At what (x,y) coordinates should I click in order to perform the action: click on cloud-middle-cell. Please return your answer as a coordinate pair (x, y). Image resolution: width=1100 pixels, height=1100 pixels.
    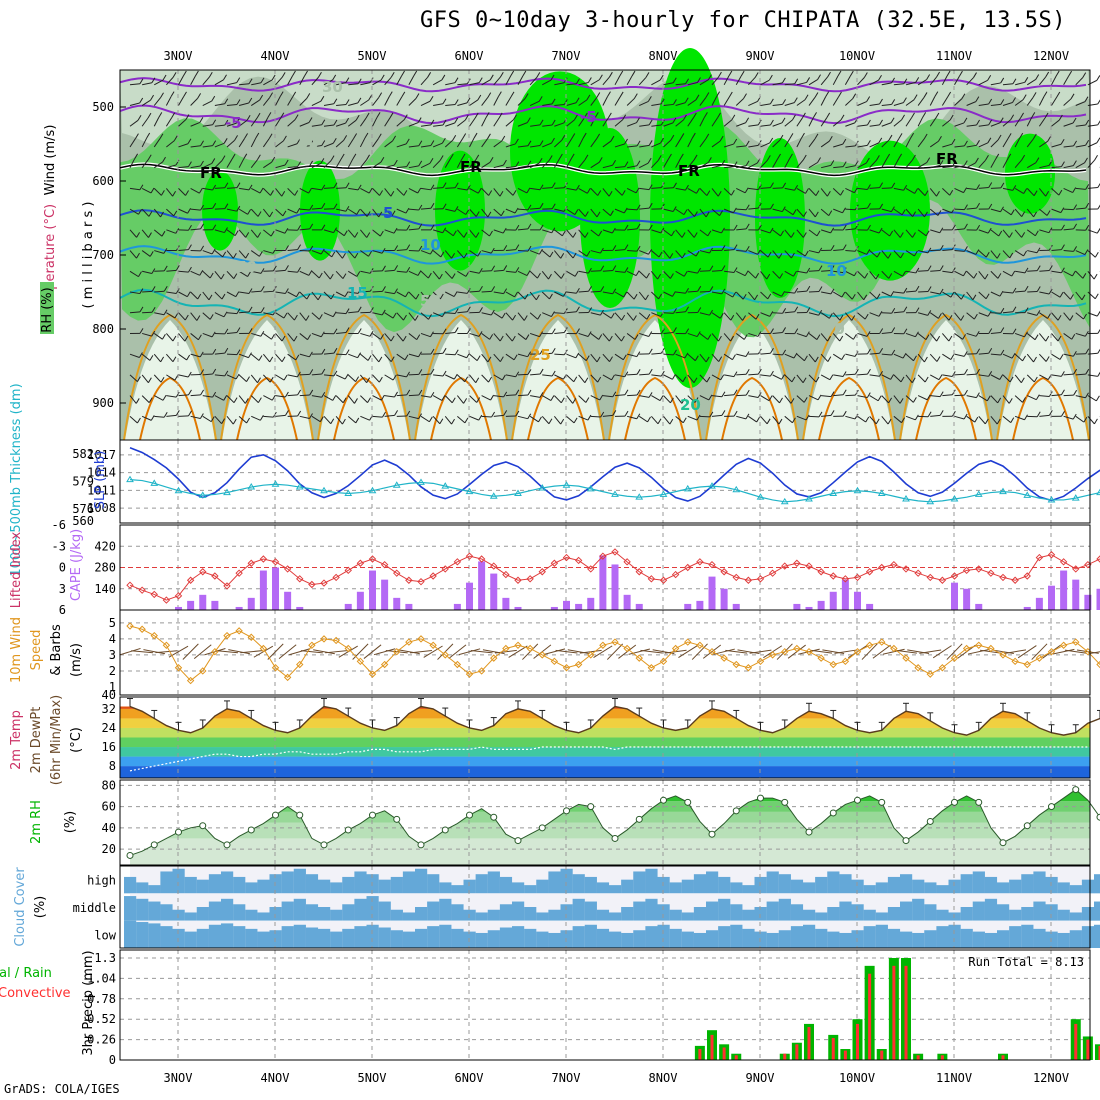
    Looking at the image, I should click on (603, 915).